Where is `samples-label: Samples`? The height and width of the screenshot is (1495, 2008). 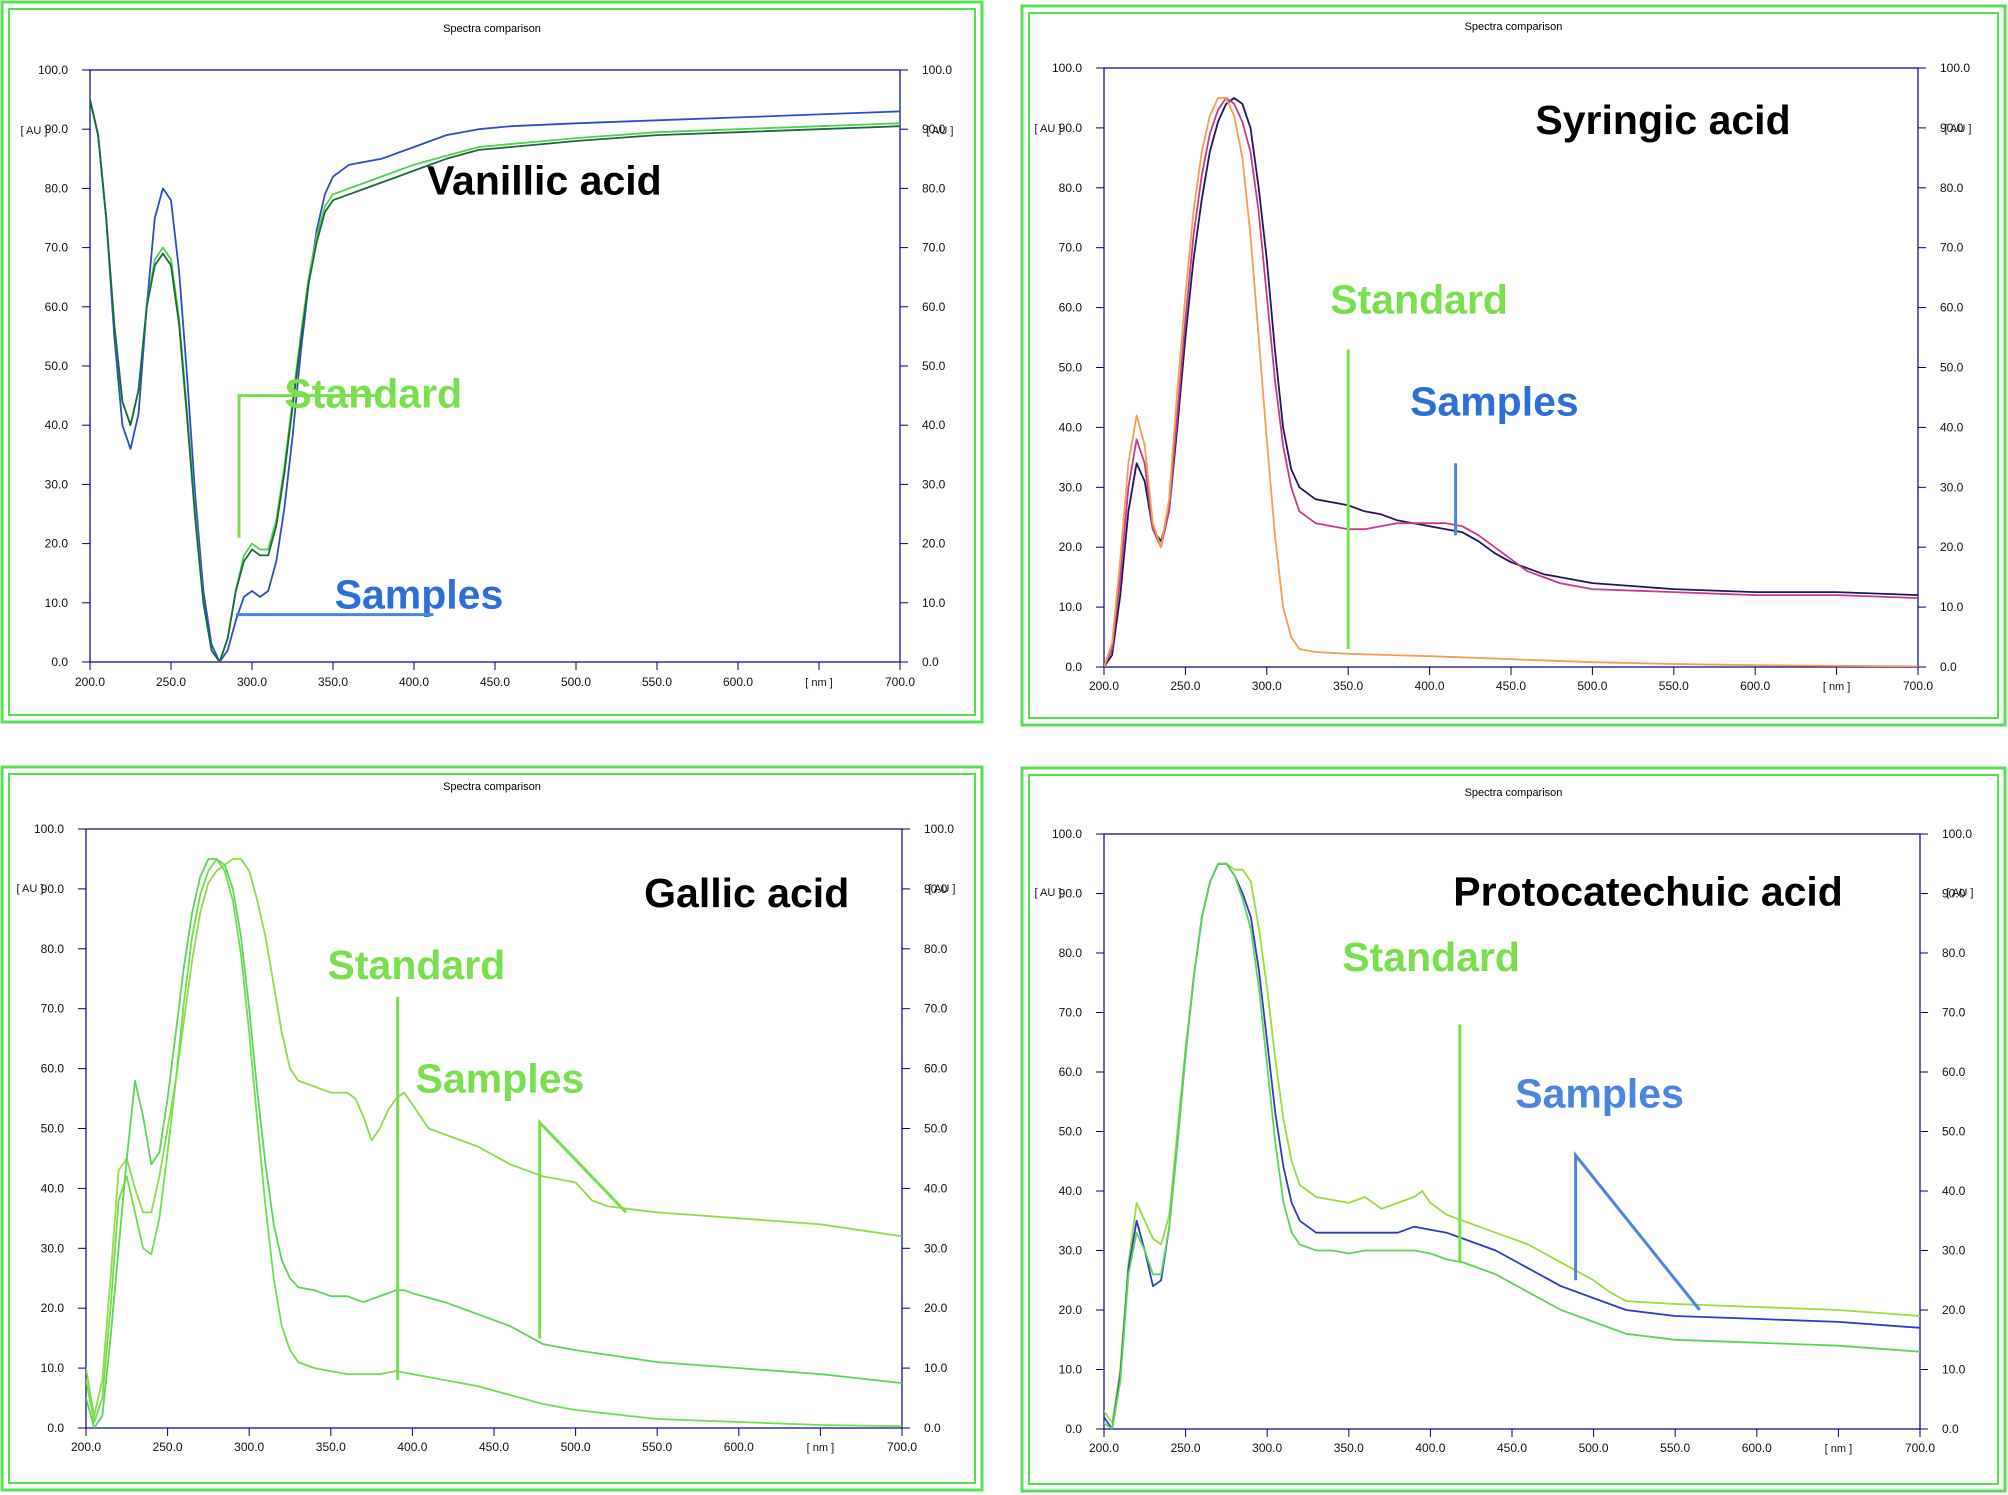
samples-label: Samples is located at coordinates (1599, 1094).